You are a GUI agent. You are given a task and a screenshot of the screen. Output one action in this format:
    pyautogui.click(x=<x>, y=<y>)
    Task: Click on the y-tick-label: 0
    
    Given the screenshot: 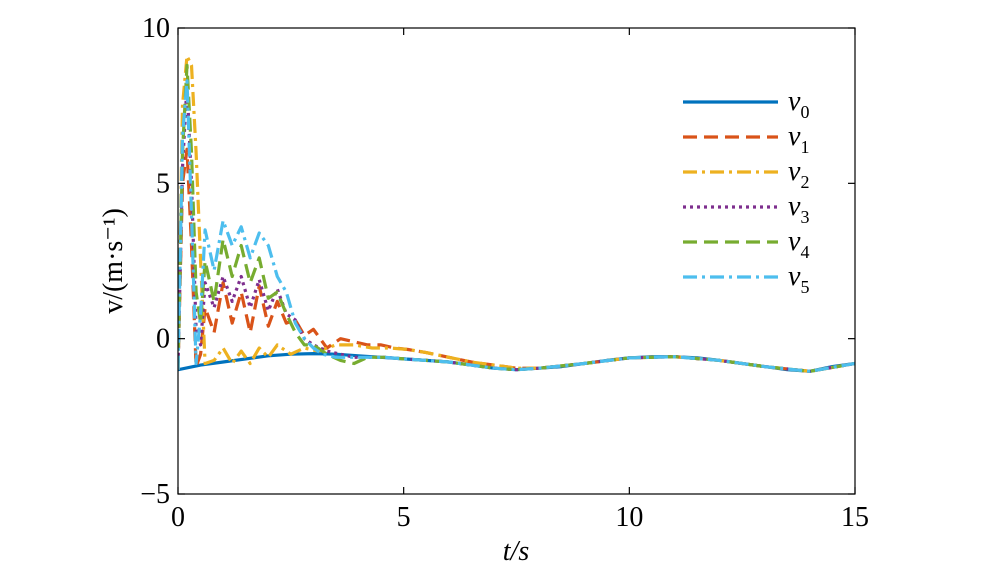 What is the action you would take?
    pyautogui.click(x=163, y=339)
    